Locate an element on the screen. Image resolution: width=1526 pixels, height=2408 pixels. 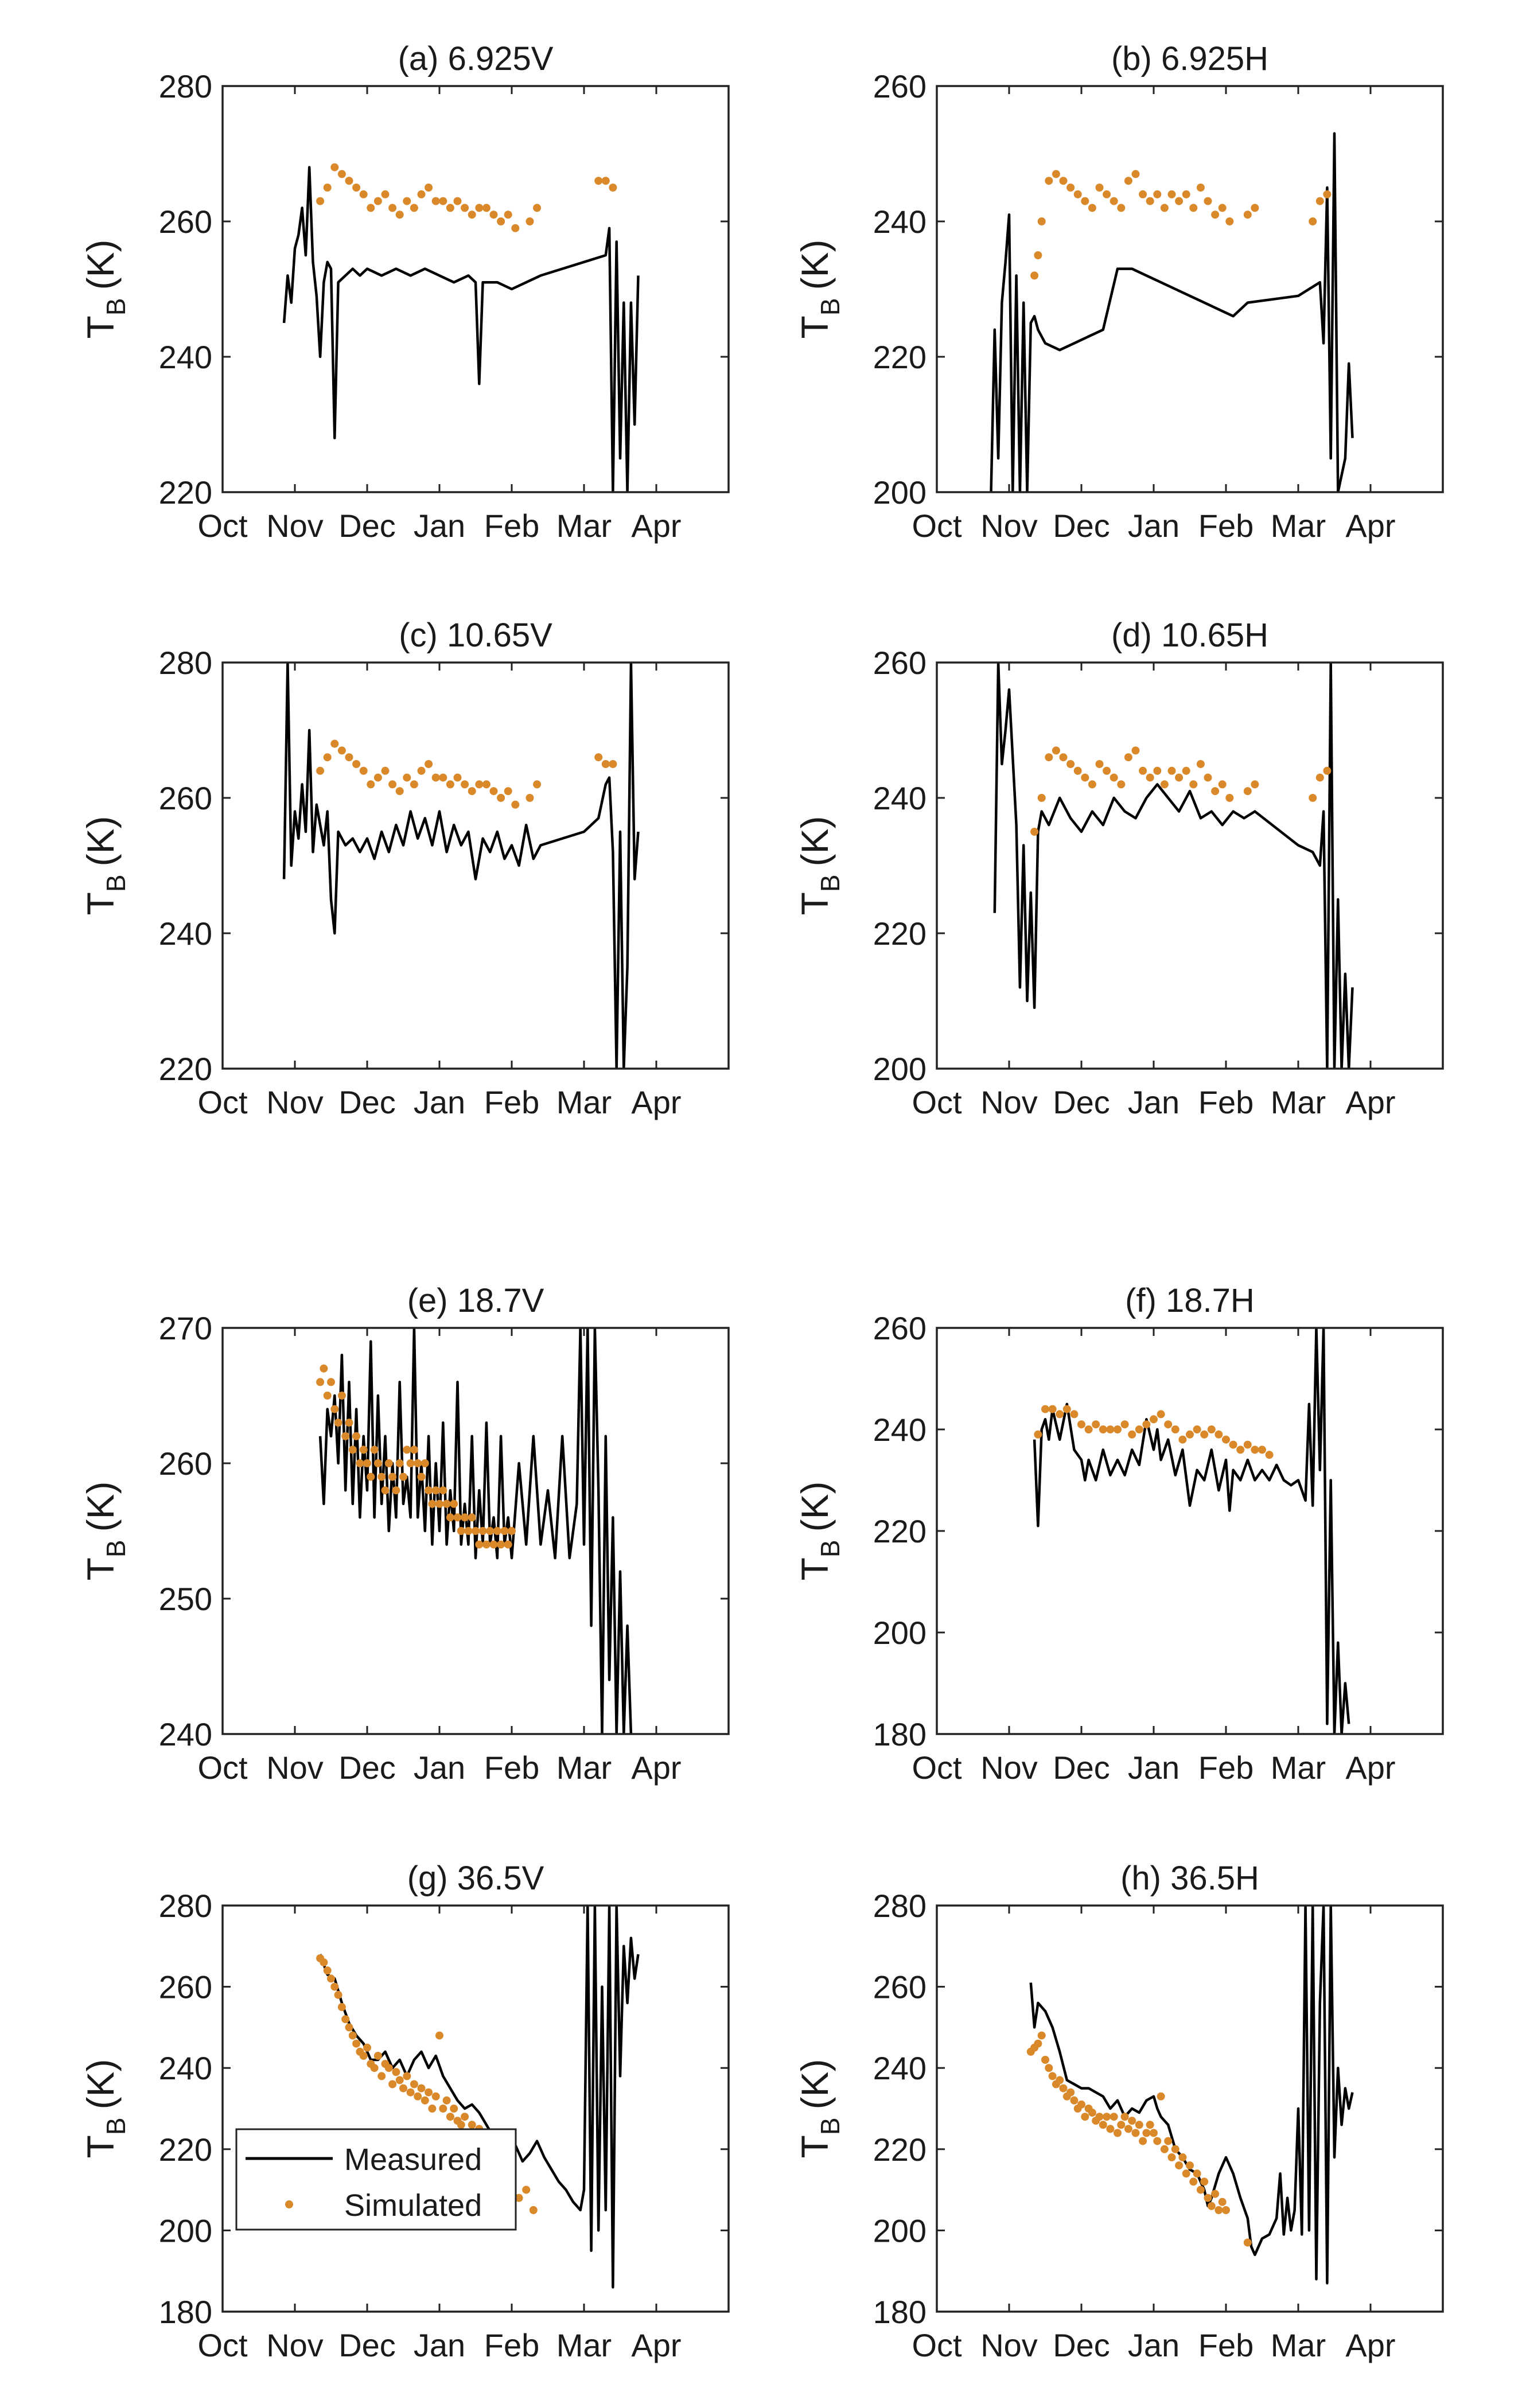
y-tick-label: 280 is located at coordinates (899, 1906).